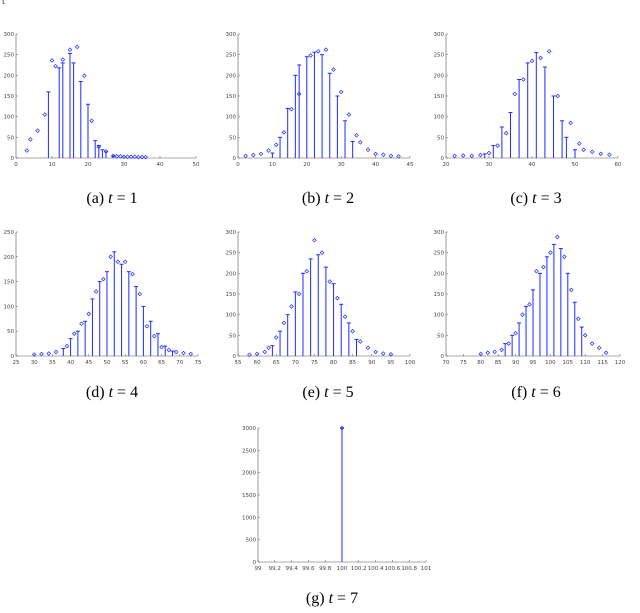 The image size is (640, 613). I want to click on x-tick-label: 80, so click(480, 363).